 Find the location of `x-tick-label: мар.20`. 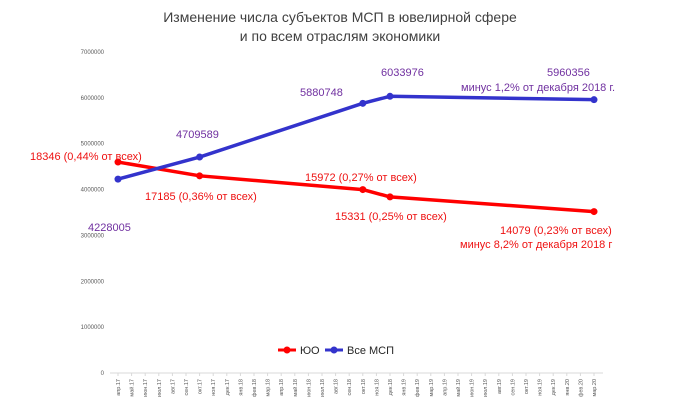

x-tick-label: мар.20 is located at coordinates (595, 388).